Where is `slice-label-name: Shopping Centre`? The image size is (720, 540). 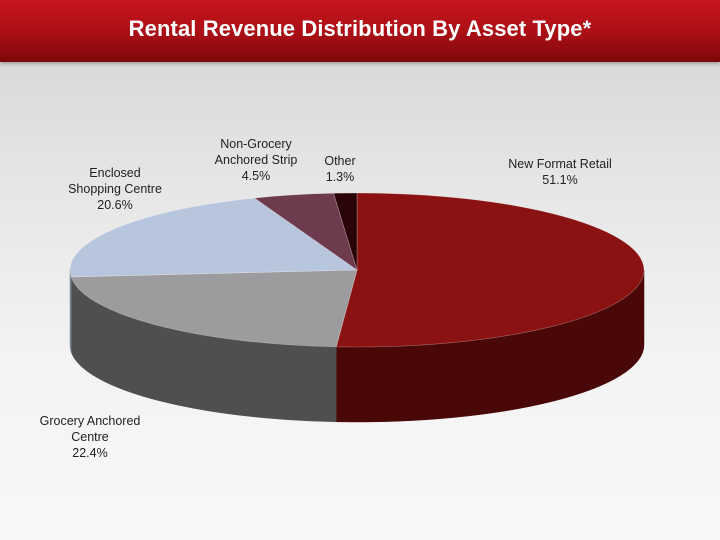 slice-label-name: Shopping Centre is located at coordinates (115, 189).